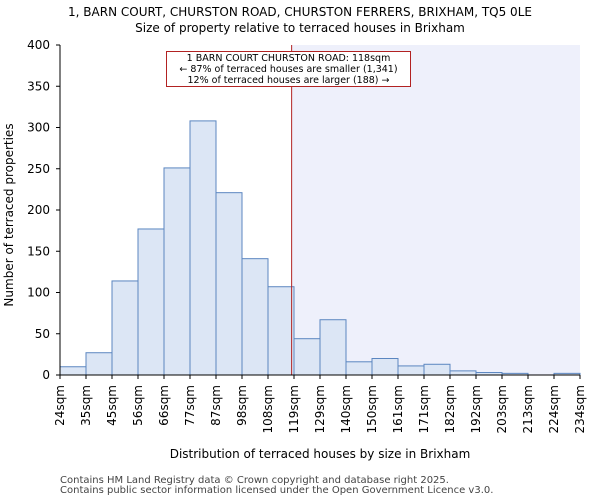 The width and height of the screenshot is (600, 500). I want to click on y-tick-label: 350, so click(38, 86).